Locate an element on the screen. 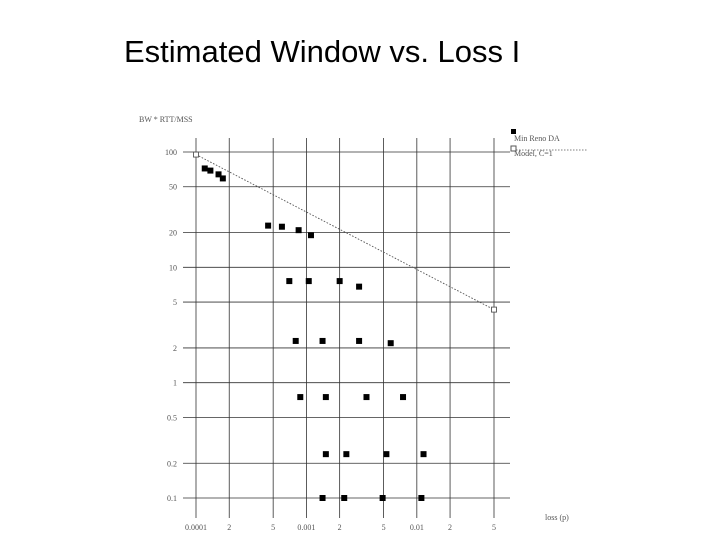 This screenshot has height=540, width=720. model-line is located at coordinates (345, 232).